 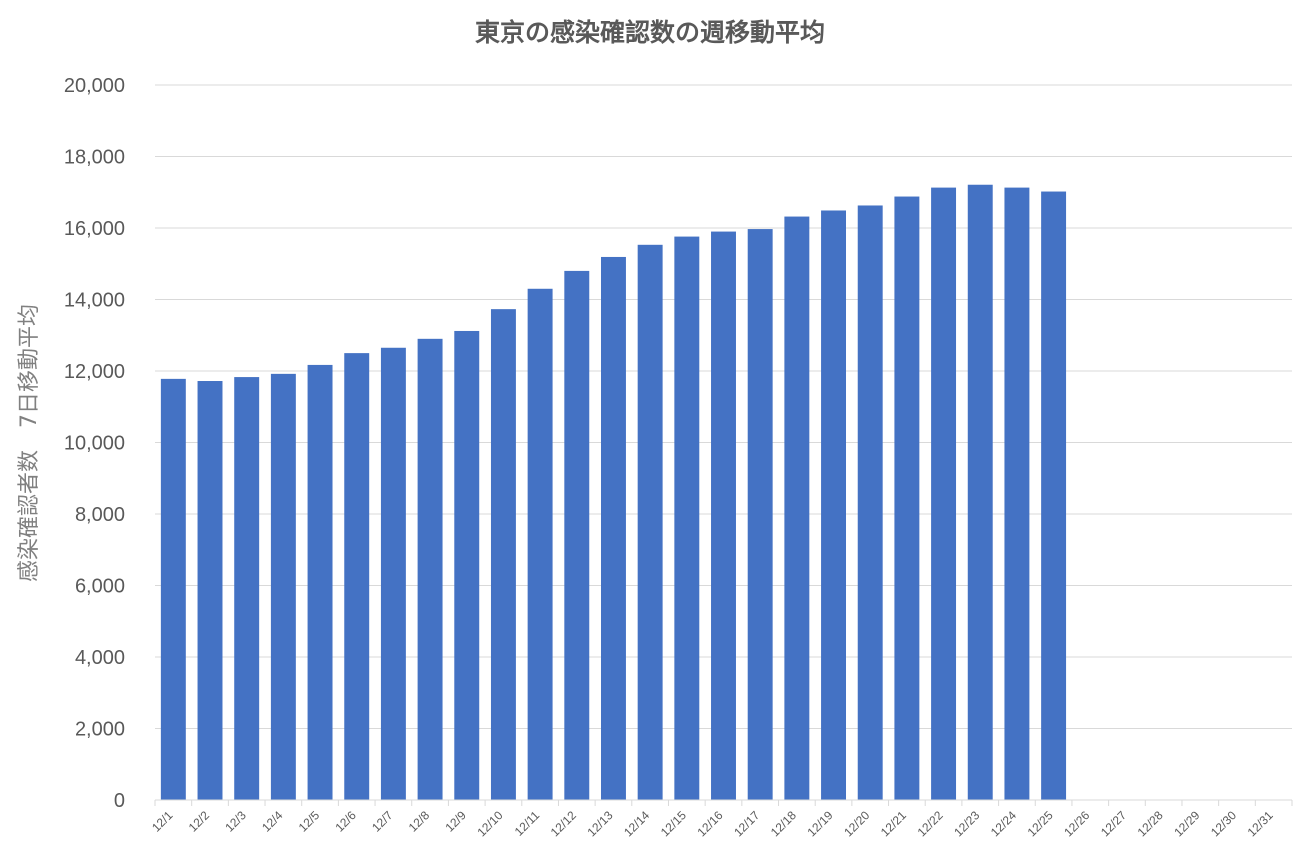 What do you see at coordinates (650, 32) in the screenshot?
I see `chart-title: 東京の感染確認数の週移動平均` at bounding box center [650, 32].